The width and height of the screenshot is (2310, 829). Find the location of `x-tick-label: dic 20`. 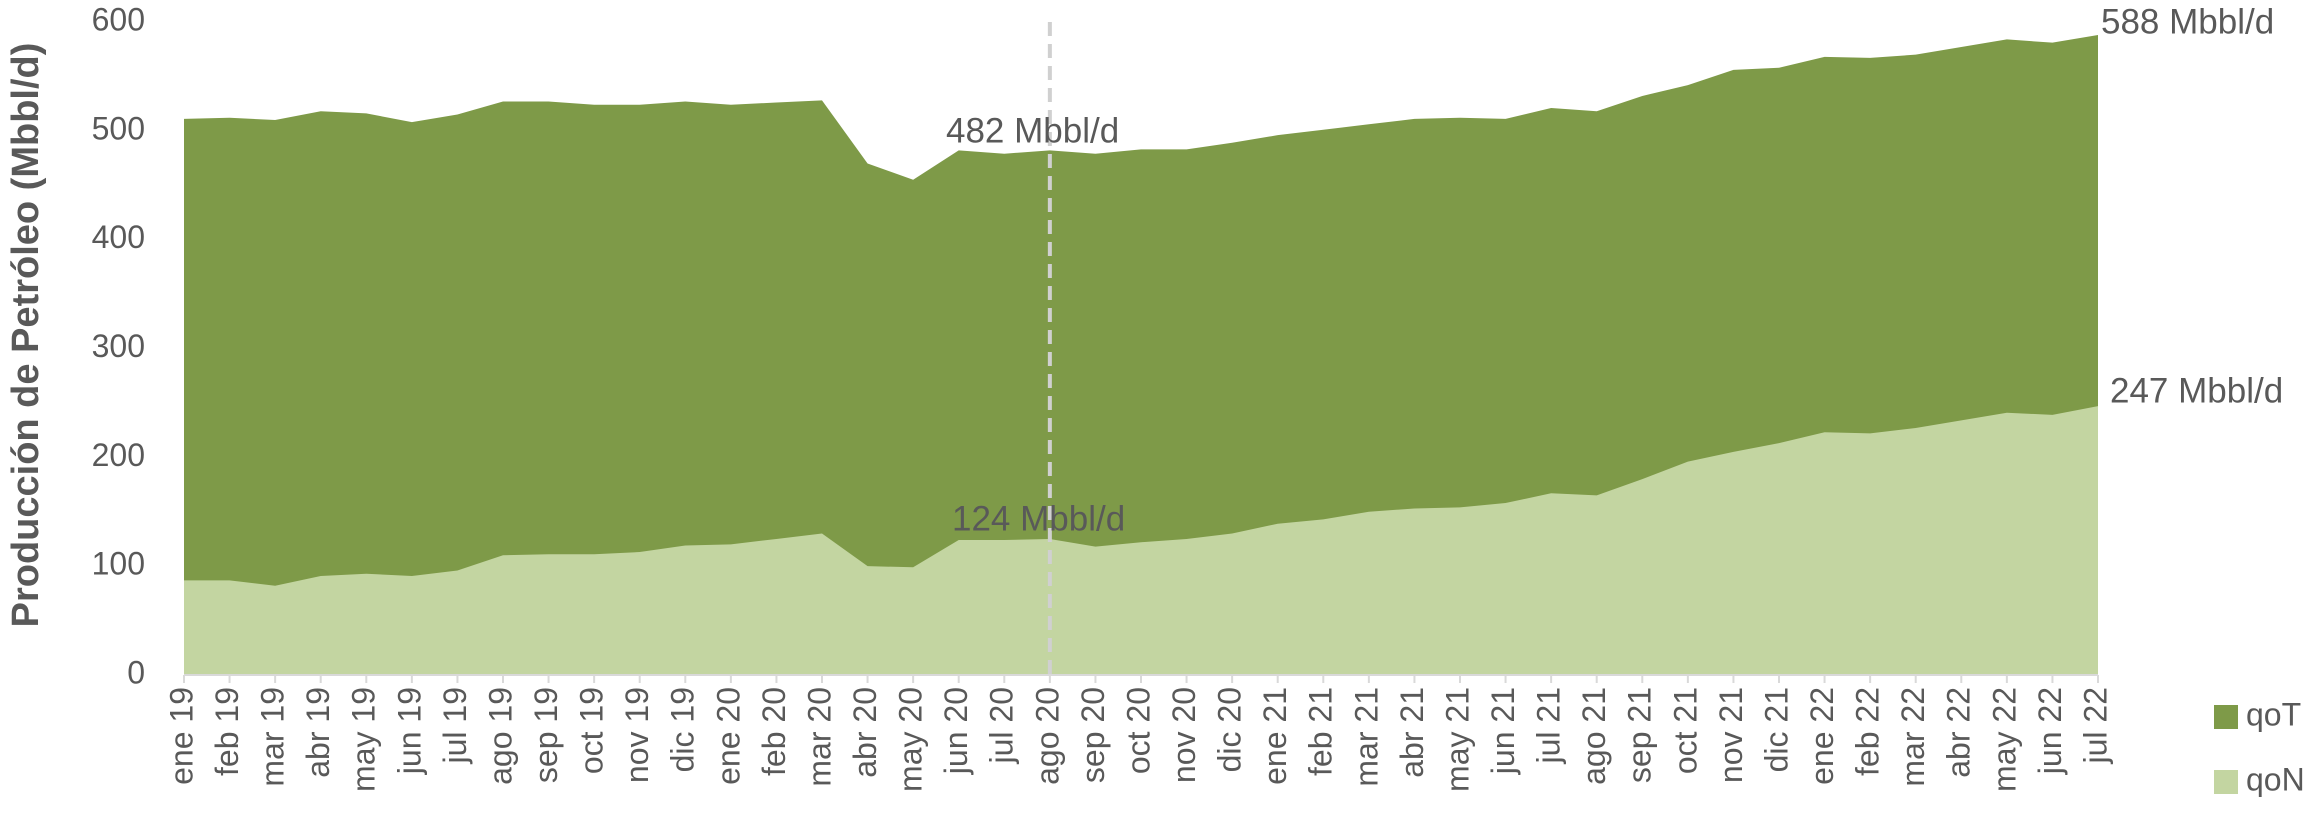

x-tick-label: dic 20 is located at coordinates (1230, 729).